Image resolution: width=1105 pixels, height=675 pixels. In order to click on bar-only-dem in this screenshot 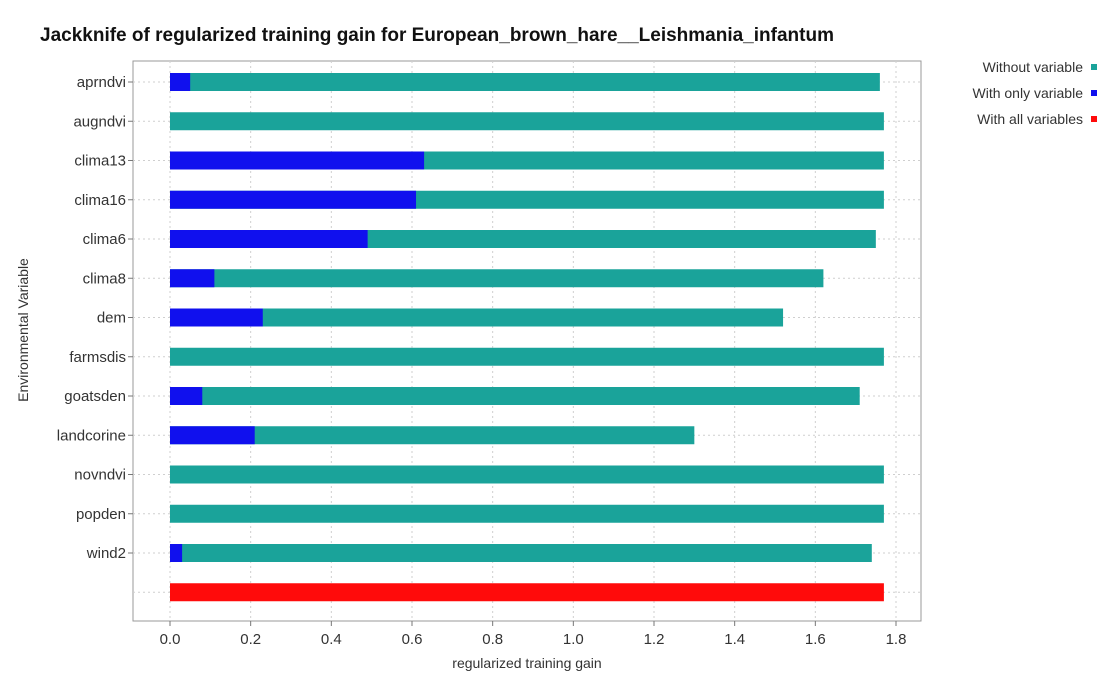, I will do `click(216, 317)`.